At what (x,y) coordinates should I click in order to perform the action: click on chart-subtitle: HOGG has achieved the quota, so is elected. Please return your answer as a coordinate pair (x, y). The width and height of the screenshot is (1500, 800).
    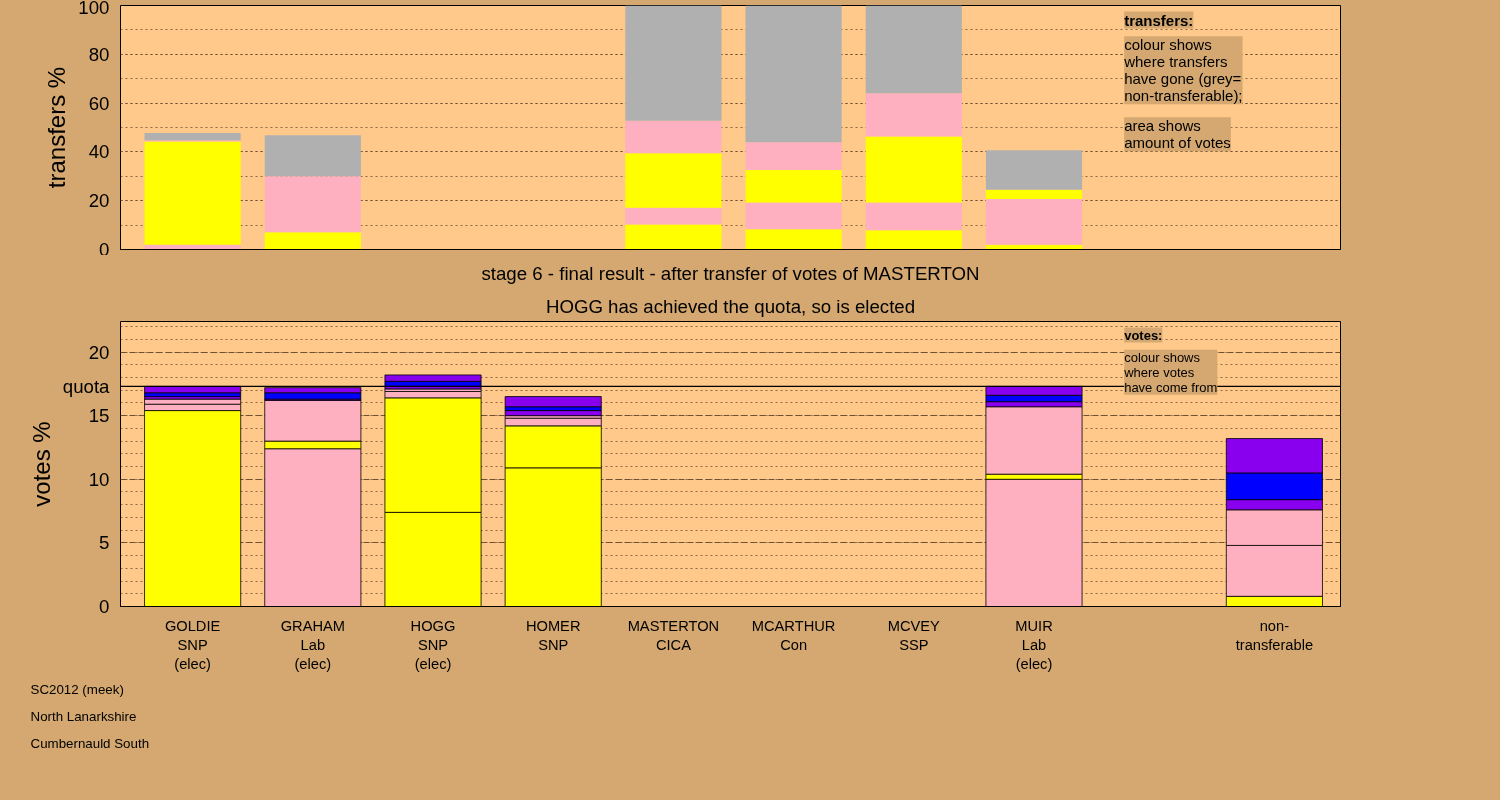
    Looking at the image, I should click on (730, 306).